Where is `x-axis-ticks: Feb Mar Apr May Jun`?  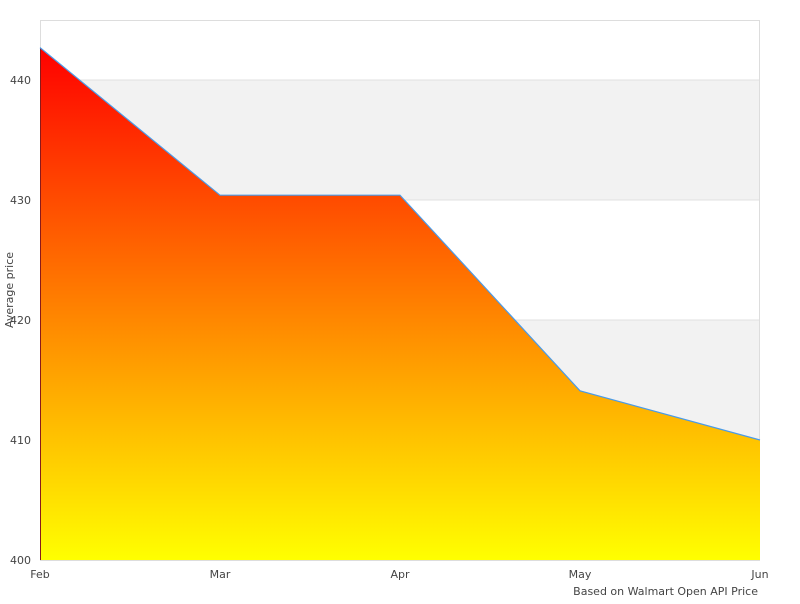 x-axis-ticks: Feb Mar Apr May Jun is located at coordinates (399, 574).